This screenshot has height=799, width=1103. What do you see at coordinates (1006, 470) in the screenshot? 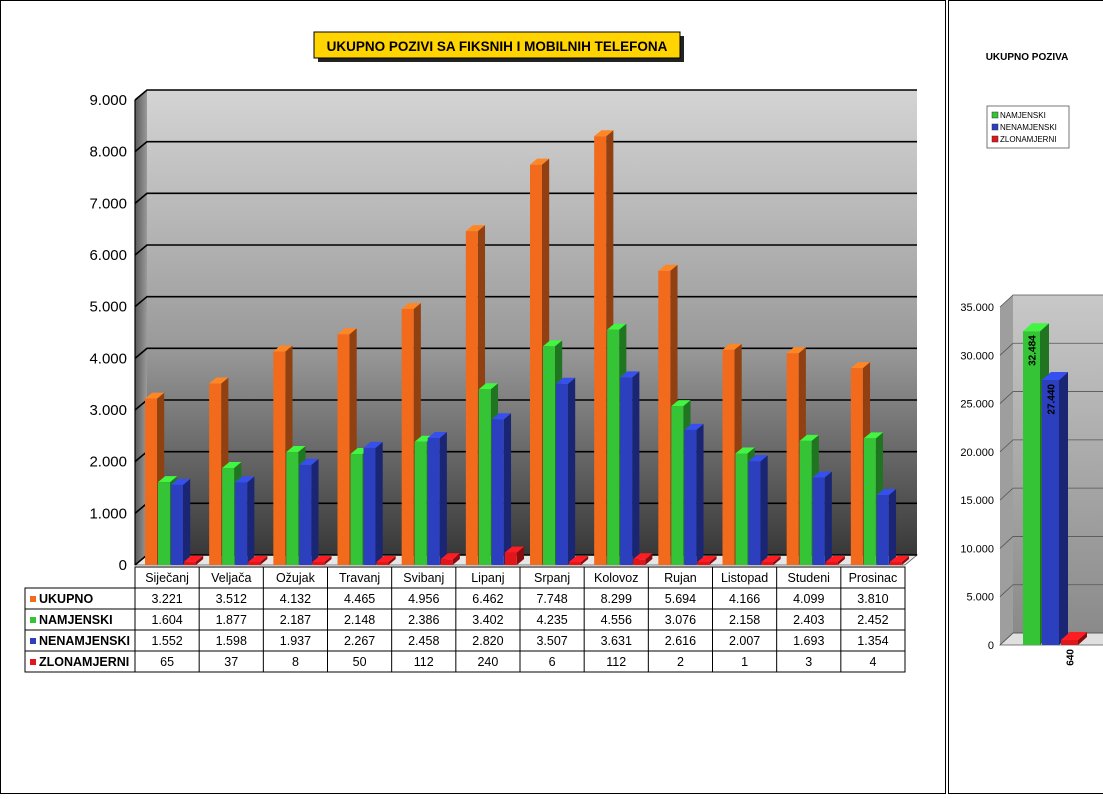
I see `side-left-wall` at bounding box center [1006, 470].